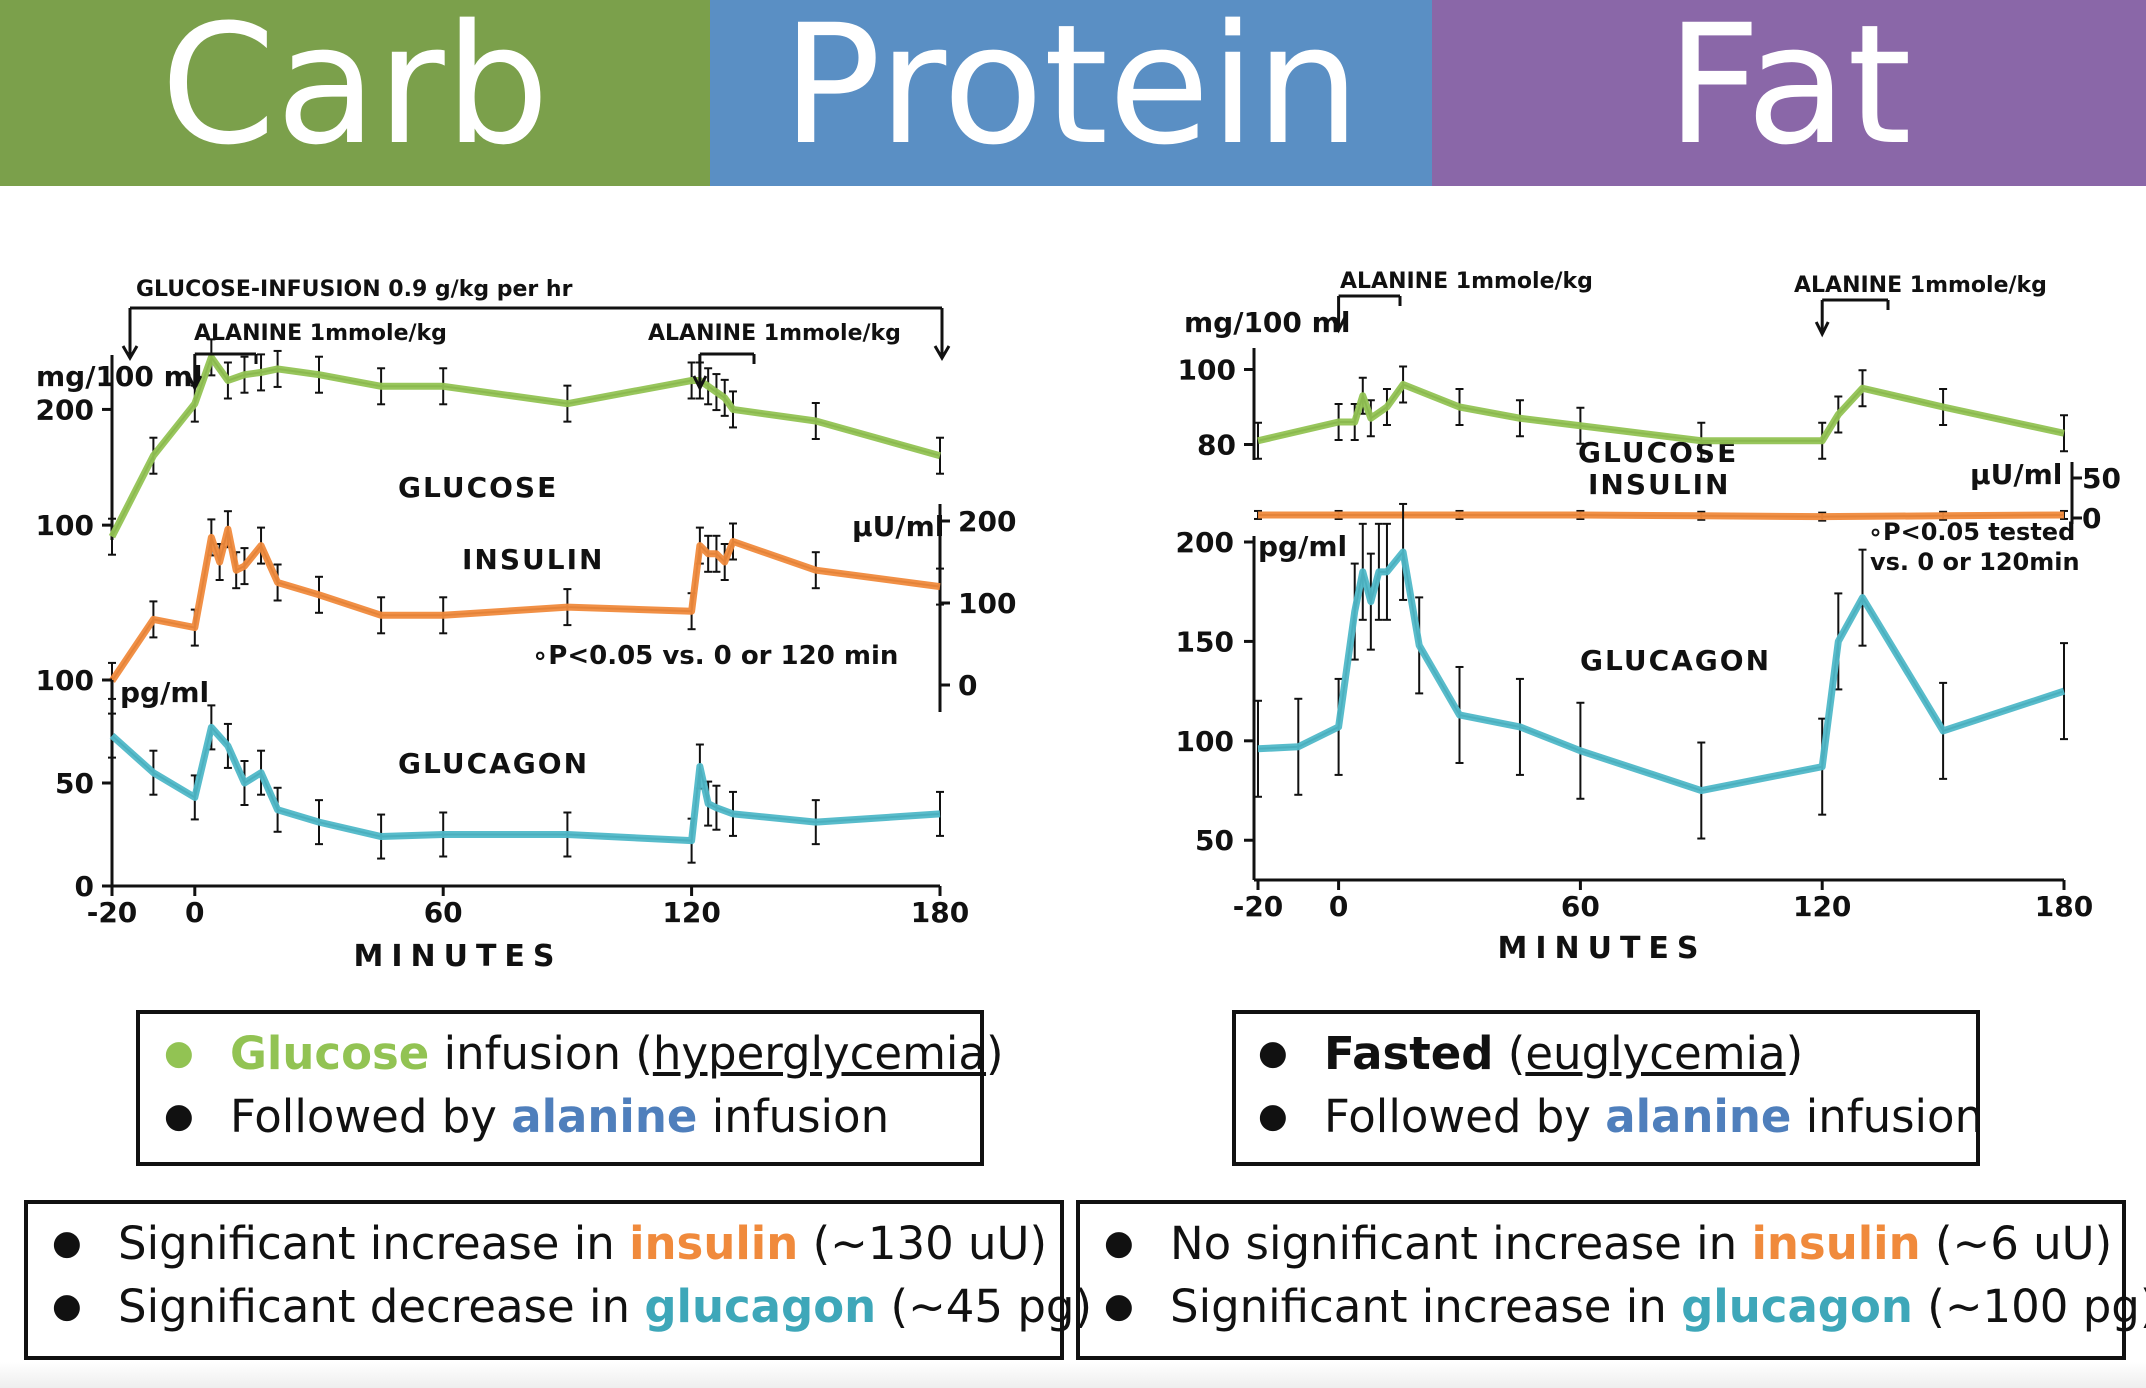 This screenshot has height=1388, width=2146. I want to click on unit-label: pg/ml, so click(164, 692).